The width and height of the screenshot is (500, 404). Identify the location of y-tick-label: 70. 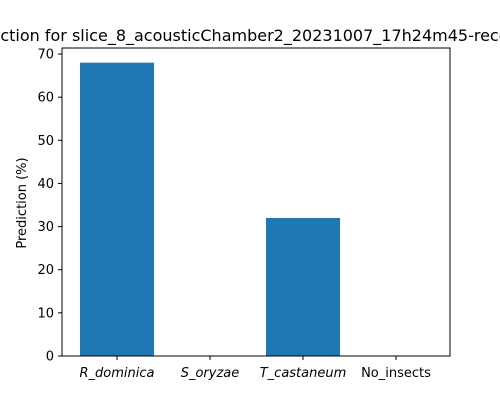
(45, 55).